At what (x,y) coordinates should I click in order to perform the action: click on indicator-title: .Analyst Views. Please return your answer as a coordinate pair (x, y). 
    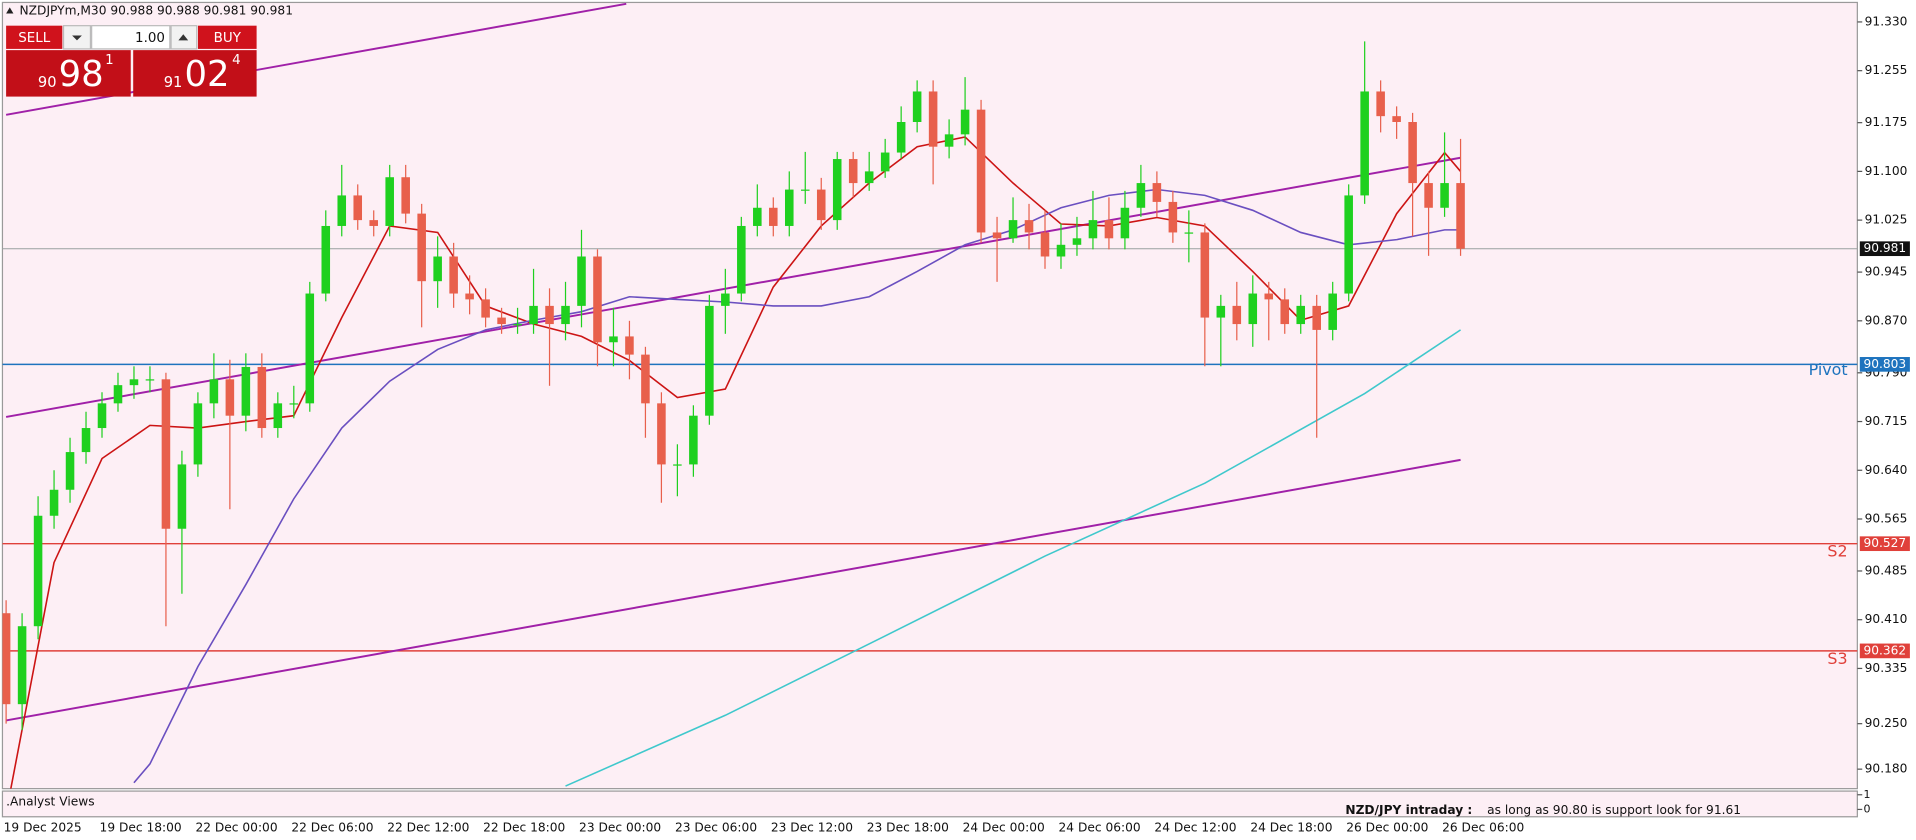
    Looking at the image, I should click on (50, 802).